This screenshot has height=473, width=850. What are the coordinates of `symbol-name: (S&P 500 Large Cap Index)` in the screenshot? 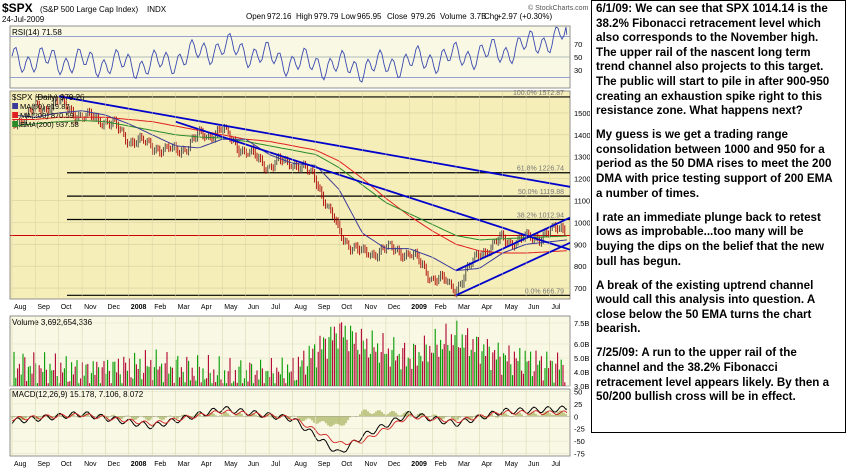 It's located at (89, 9).